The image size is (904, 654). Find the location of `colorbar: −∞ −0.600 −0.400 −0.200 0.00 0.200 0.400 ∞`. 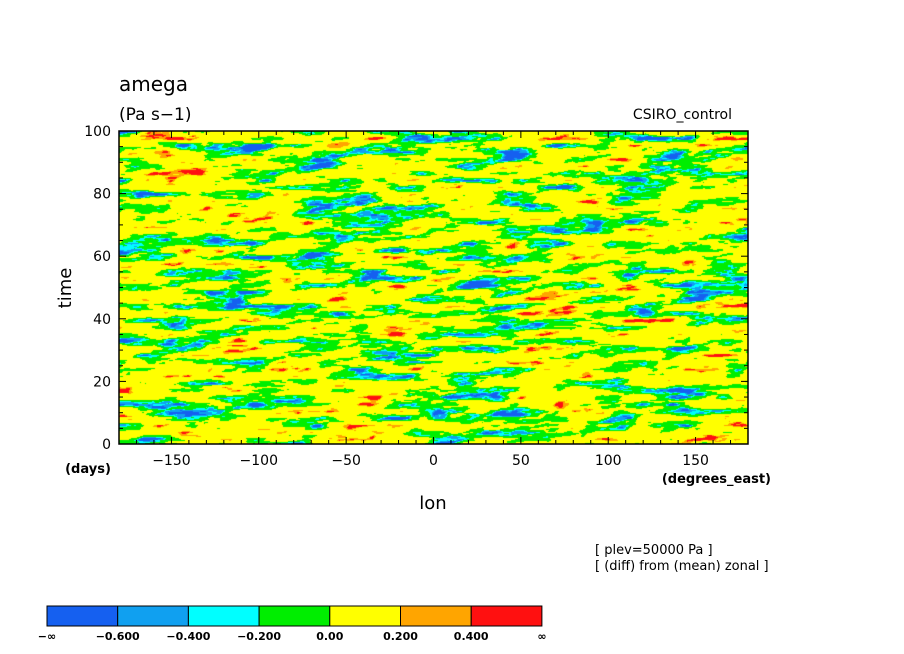

colorbar: −∞ −0.600 −0.400 −0.200 0.00 0.200 0.400 ∞ is located at coordinates (292, 624).